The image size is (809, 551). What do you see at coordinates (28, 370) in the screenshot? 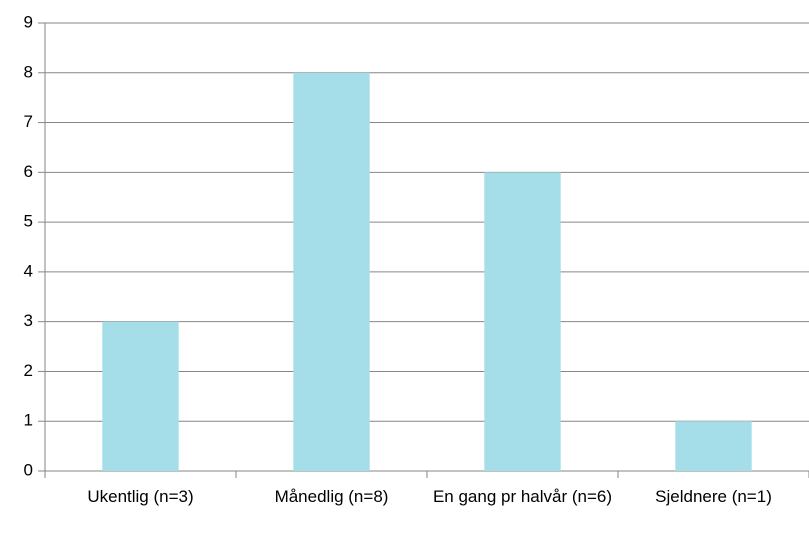
I see `y-tick-label: 2` at bounding box center [28, 370].